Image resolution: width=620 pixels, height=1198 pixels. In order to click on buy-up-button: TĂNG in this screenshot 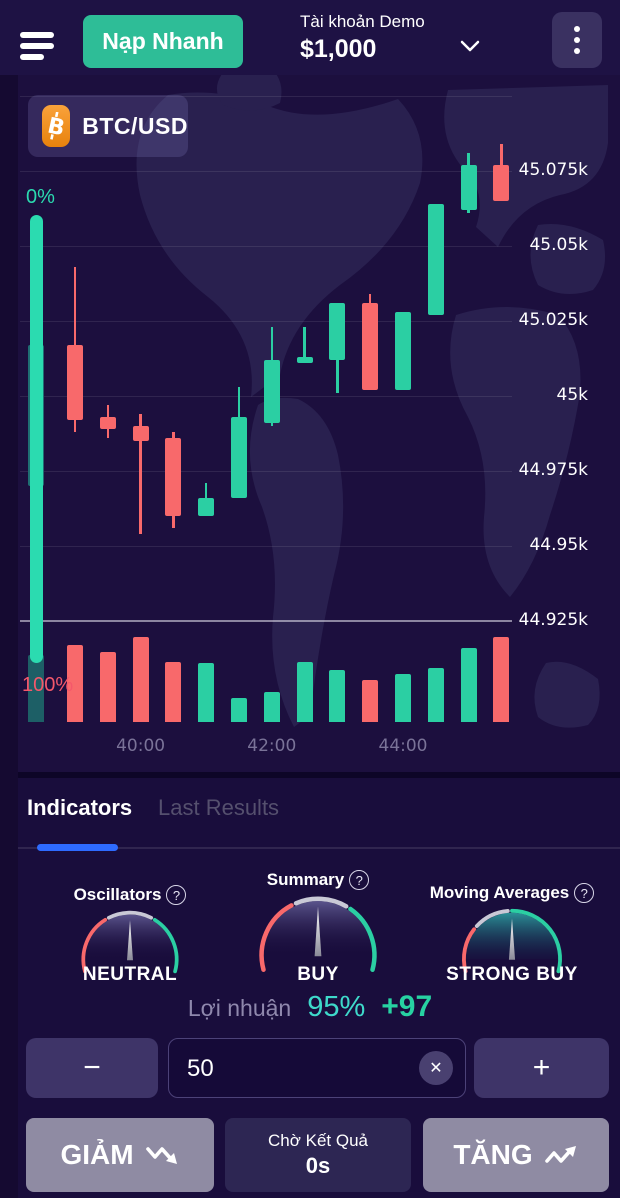, I will do `click(516, 1155)`.